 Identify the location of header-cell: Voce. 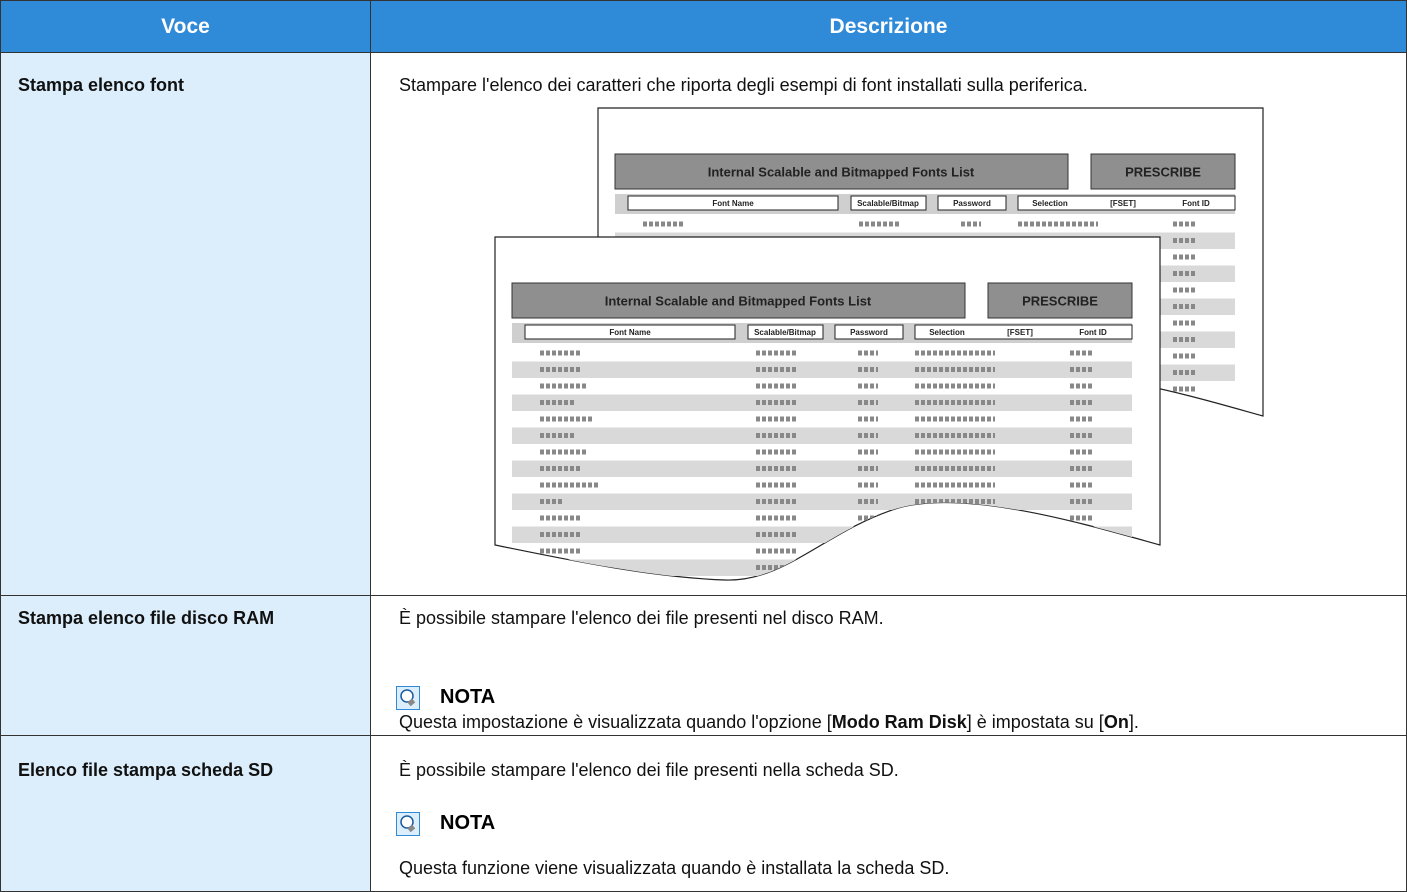
(185, 26).